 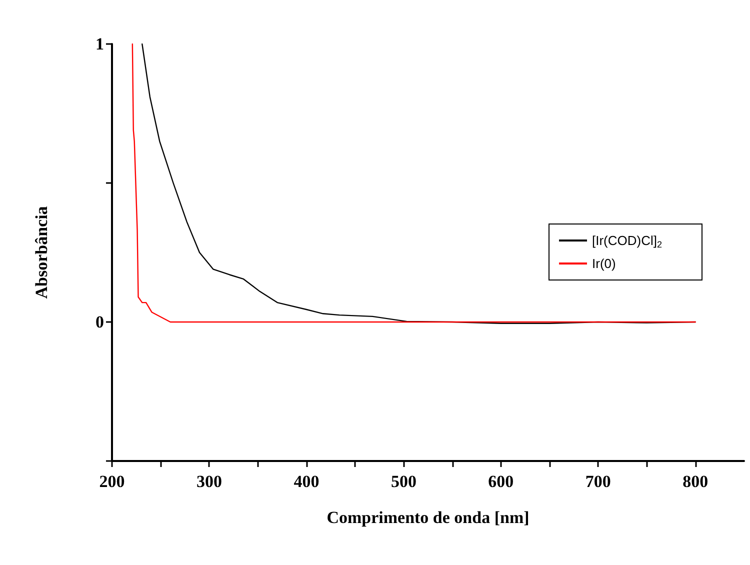 I want to click on x-tick-label: 800, so click(x=695, y=481).